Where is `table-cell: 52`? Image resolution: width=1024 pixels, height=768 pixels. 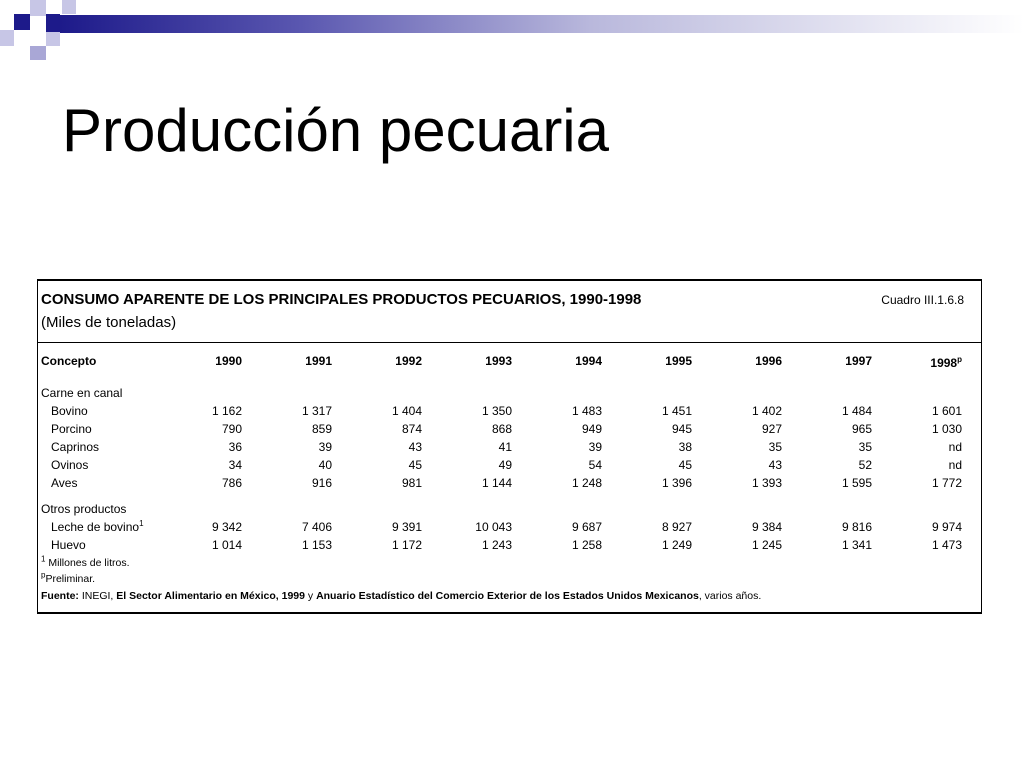
table-cell: 52 is located at coordinates (865, 465).